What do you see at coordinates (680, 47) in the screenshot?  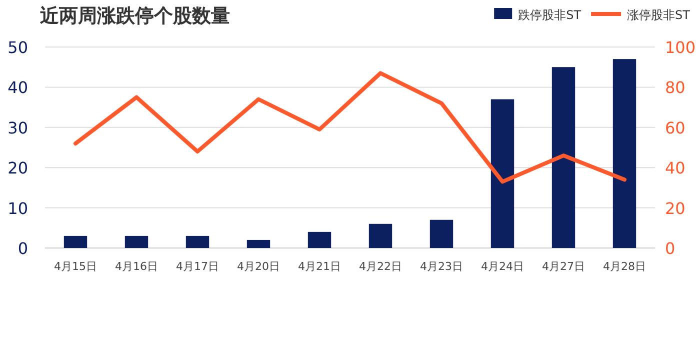 I see `y2-tick-label: 100` at bounding box center [680, 47].